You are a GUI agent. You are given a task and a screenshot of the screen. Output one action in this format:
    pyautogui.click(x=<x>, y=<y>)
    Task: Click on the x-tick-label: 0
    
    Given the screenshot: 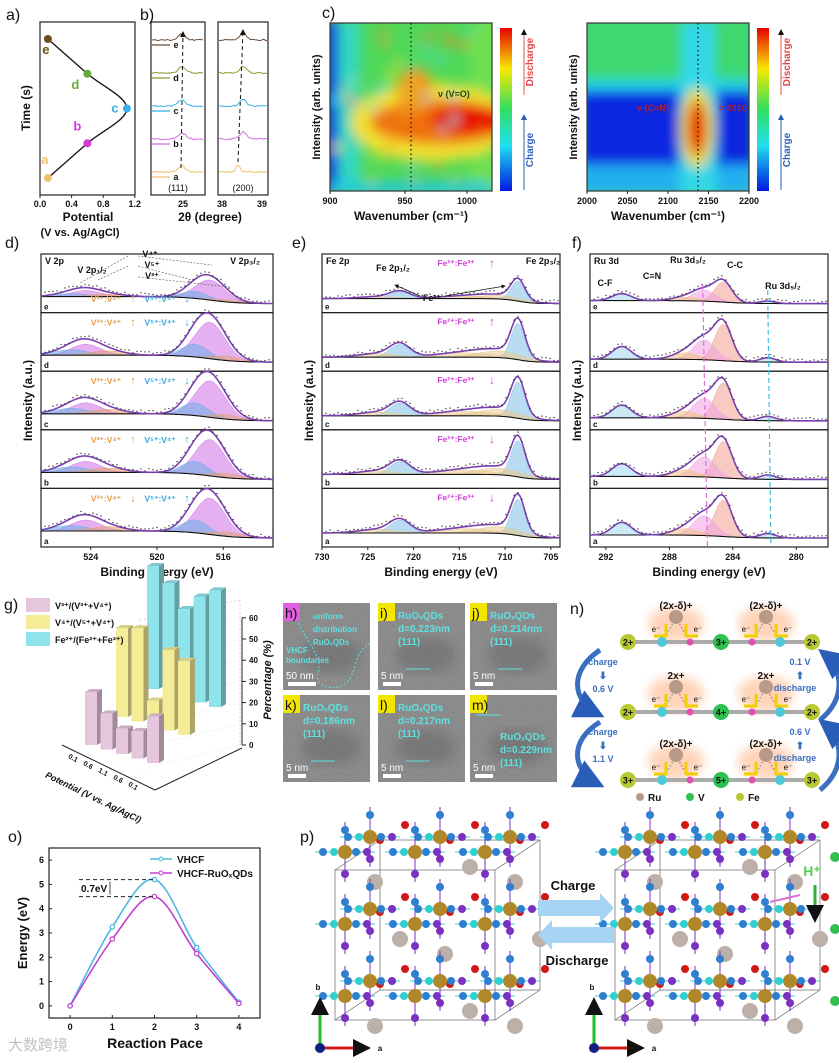 What is the action you would take?
    pyautogui.click(x=70, y=1027)
    